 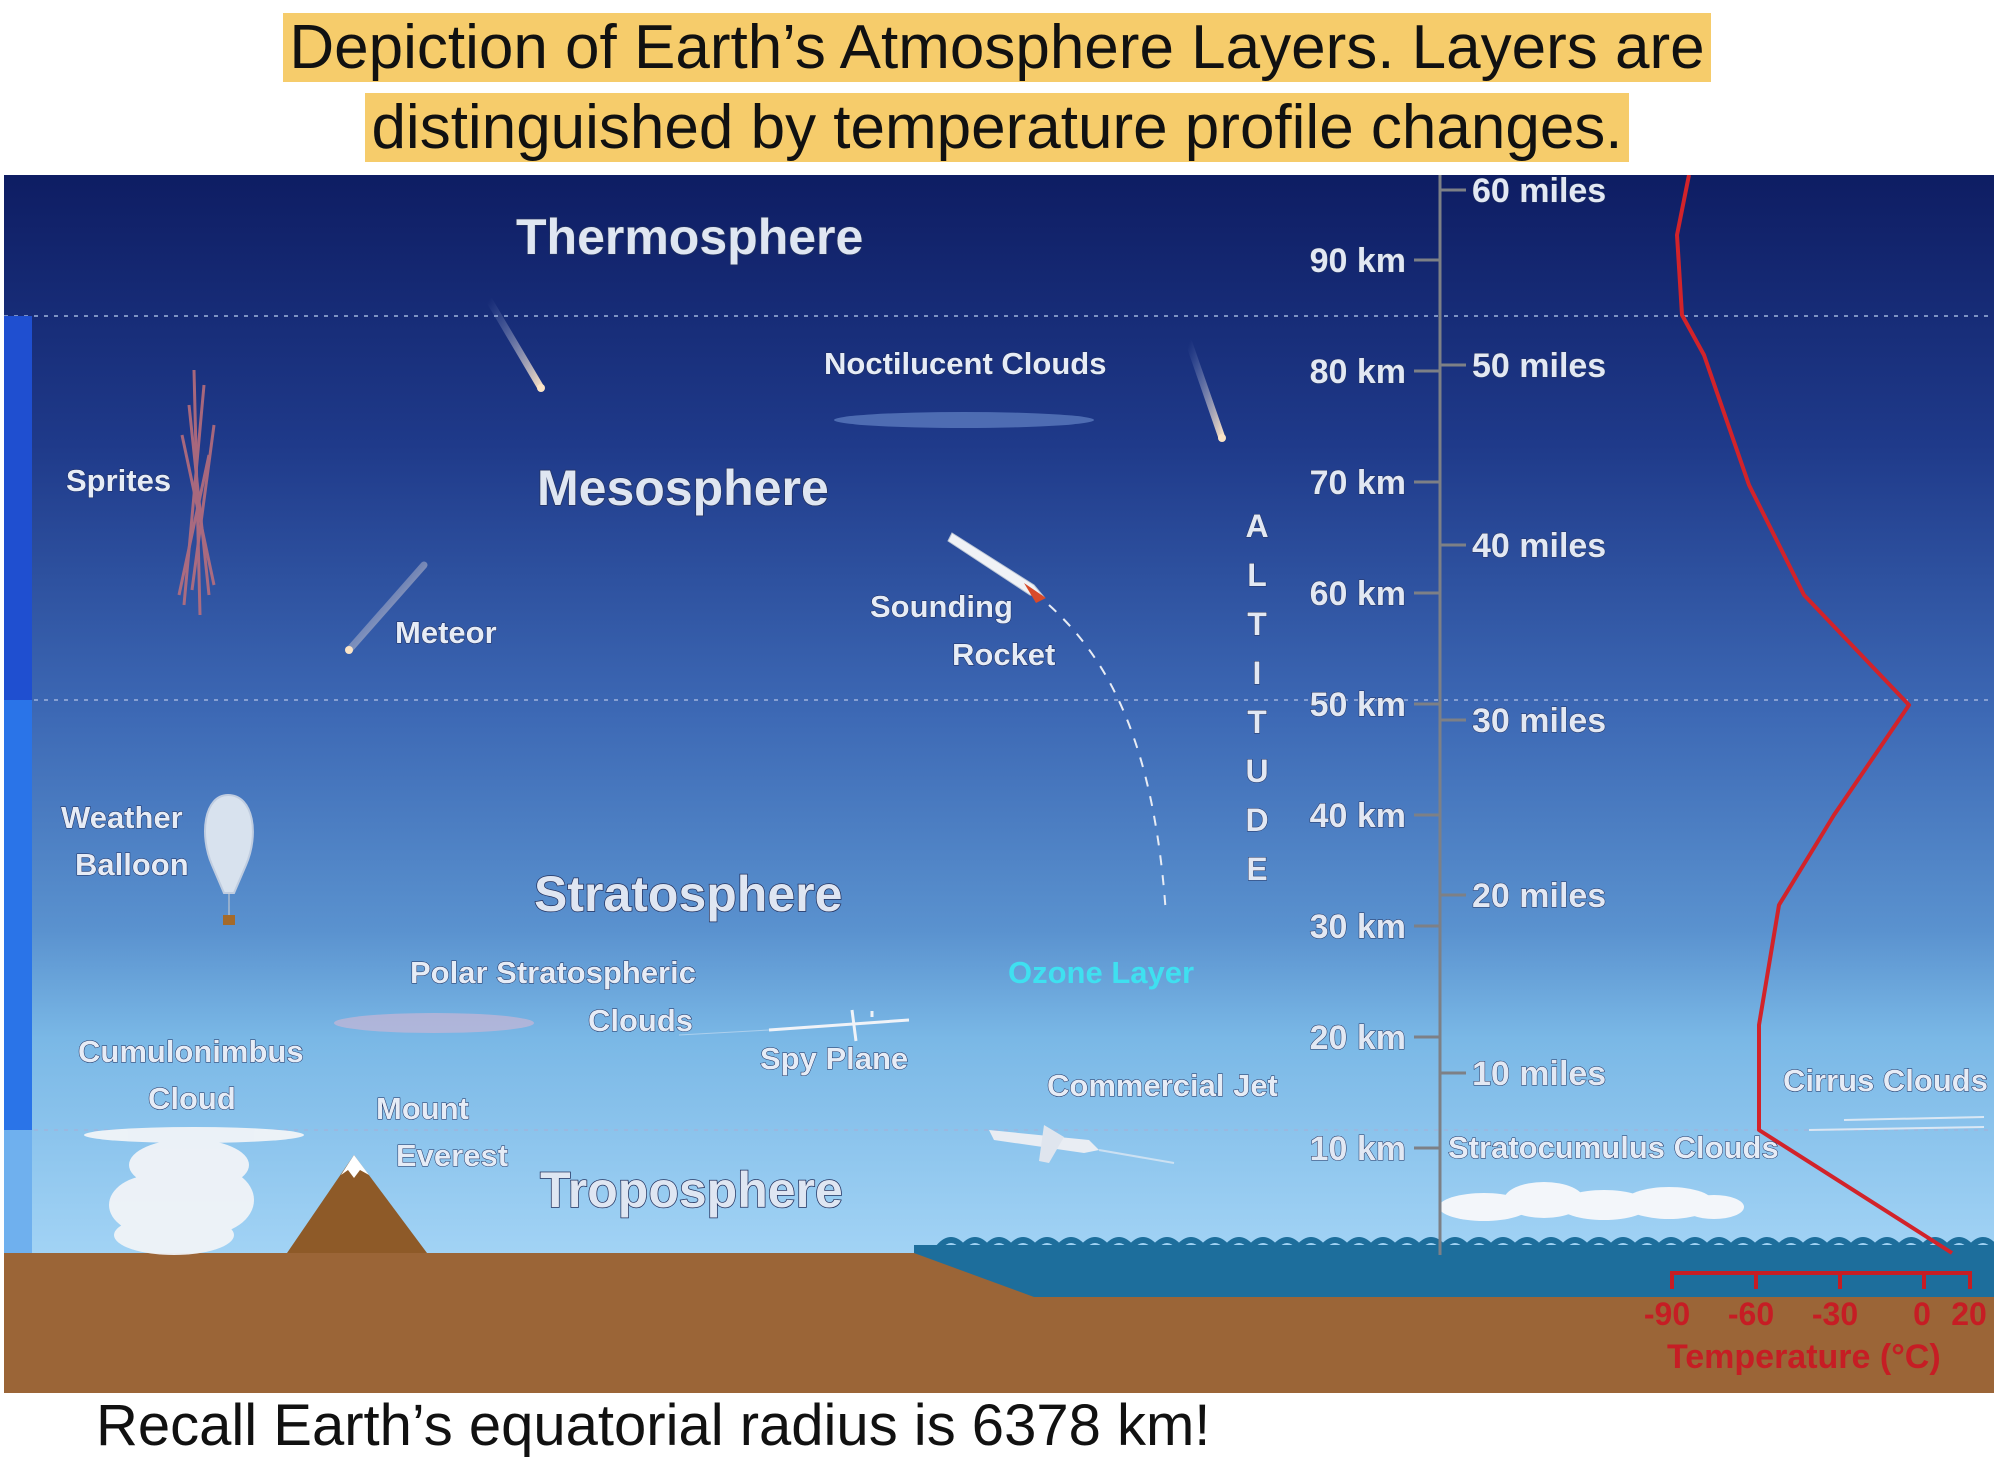 What do you see at coordinates (422, 1108) in the screenshot?
I see `mount-everest-label-line1: Mount` at bounding box center [422, 1108].